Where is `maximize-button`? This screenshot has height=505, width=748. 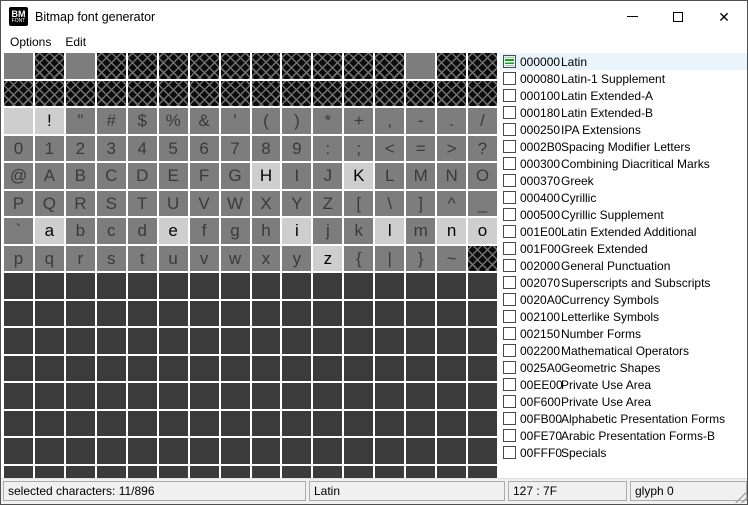
maximize-button is located at coordinates (678, 16).